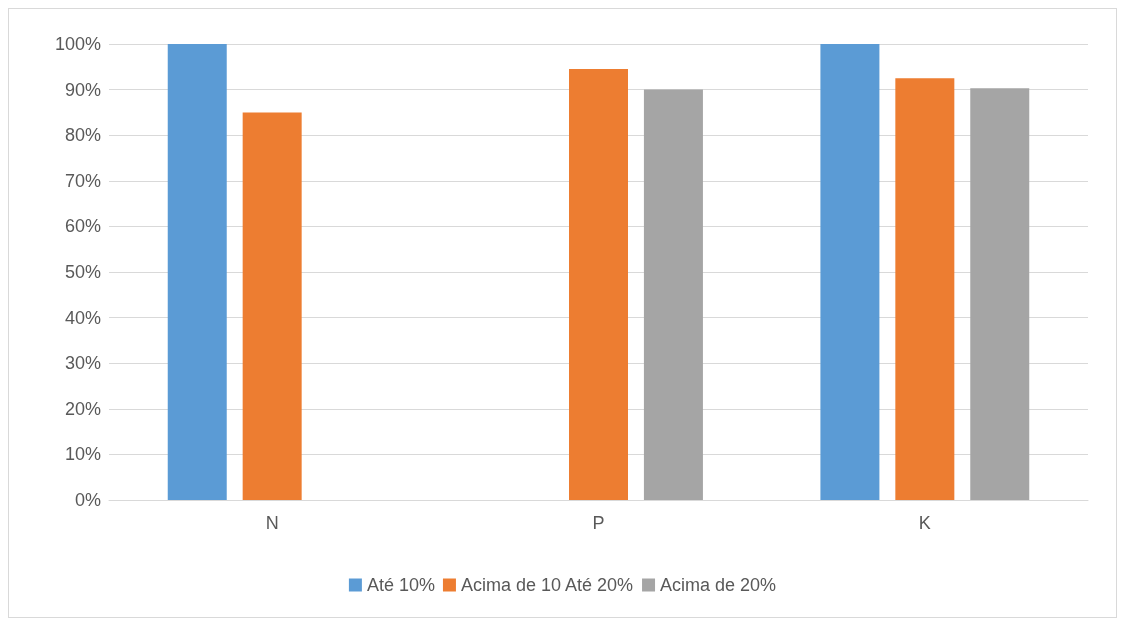 The width and height of the screenshot is (1125, 626). What do you see at coordinates (400, 585) in the screenshot?
I see `legend-label: Até 10%` at bounding box center [400, 585].